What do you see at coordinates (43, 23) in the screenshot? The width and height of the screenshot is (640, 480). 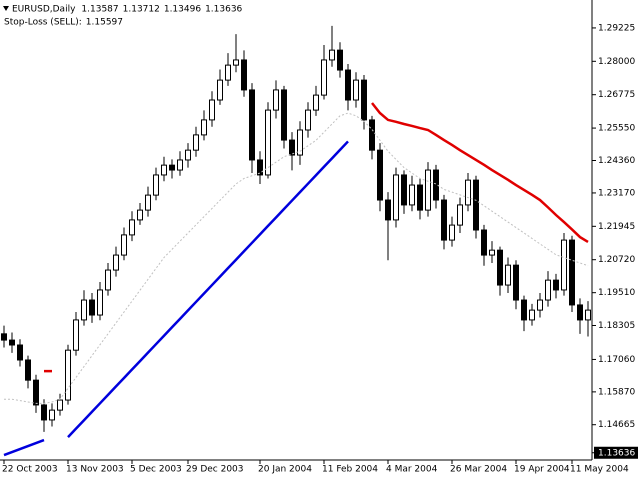 I see `stop-loss-label: Stop-Loss (SELL):` at bounding box center [43, 23].